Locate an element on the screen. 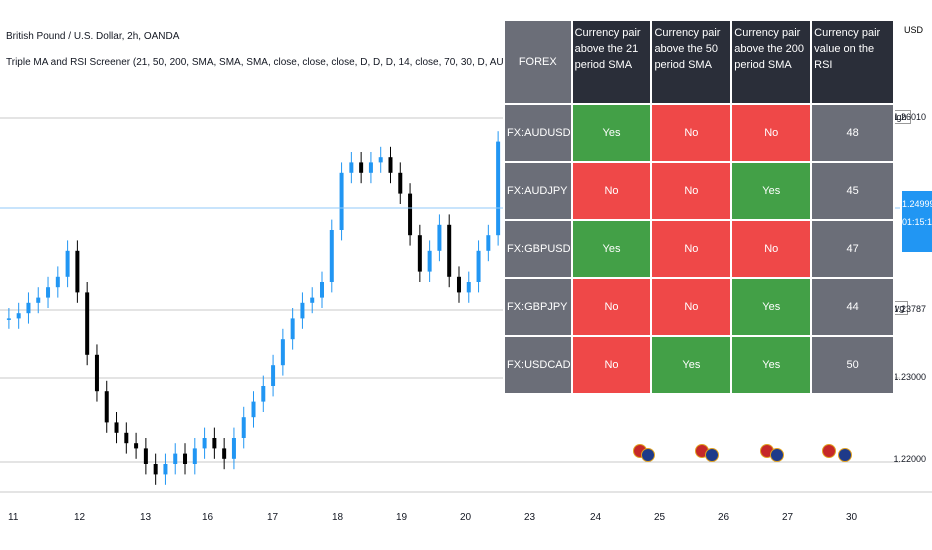 Image resolution: width=932 pixels, height=550 pixels. bar-countdown: 01:15:18 is located at coordinates (917, 222).